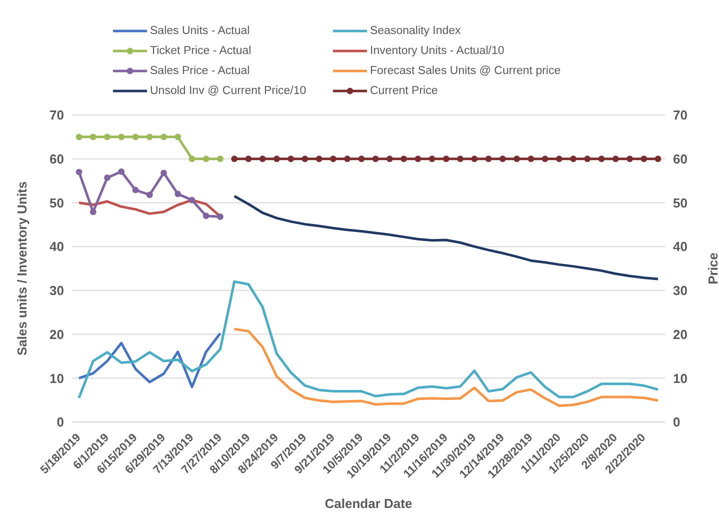 The height and width of the screenshot is (527, 719). What do you see at coordinates (368, 503) in the screenshot?
I see `x-axis-title: Calendar Date` at bounding box center [368, 503].